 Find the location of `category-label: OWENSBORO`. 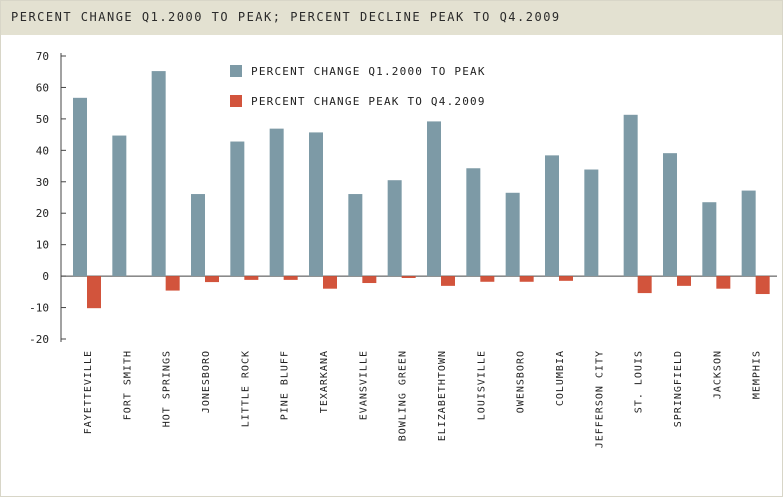

category-label: OWENSBORO is located at coordinates (521, 381).